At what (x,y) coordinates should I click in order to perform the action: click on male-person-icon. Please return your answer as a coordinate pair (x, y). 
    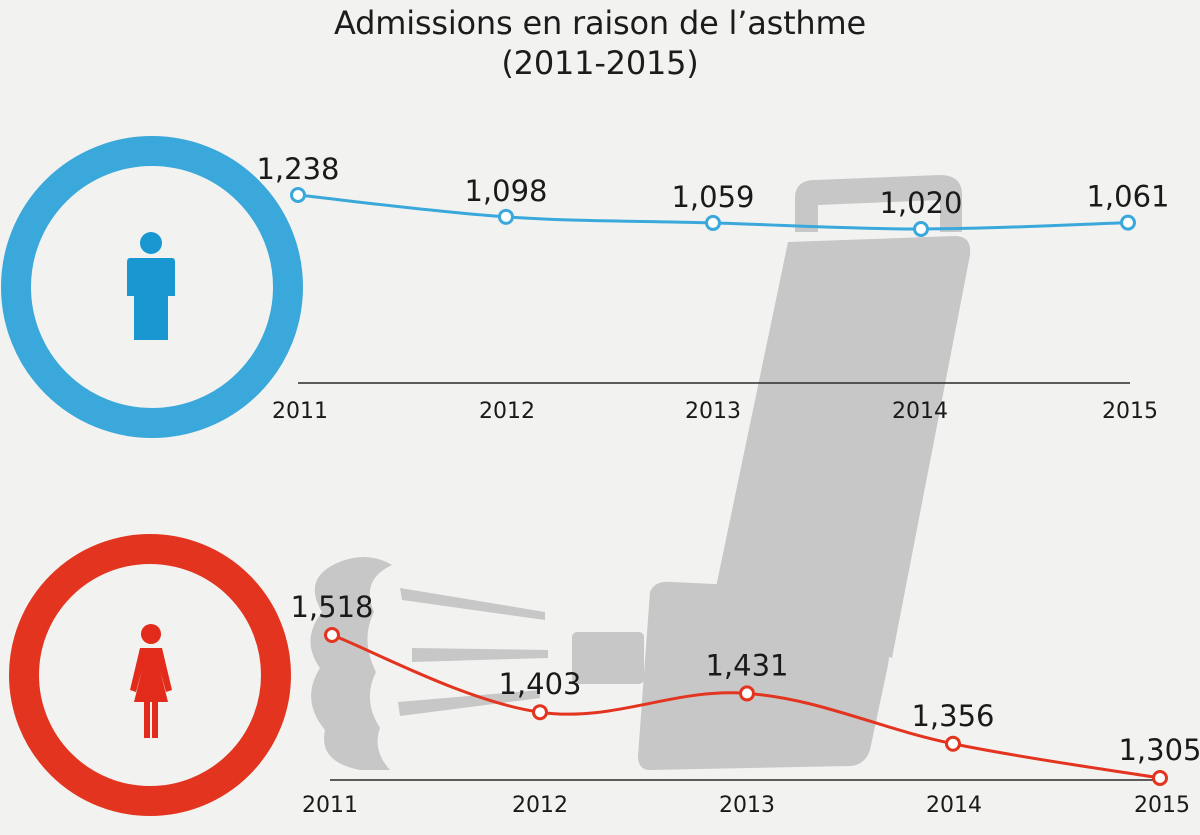
    Looking at the image, I should click on (151, 286).